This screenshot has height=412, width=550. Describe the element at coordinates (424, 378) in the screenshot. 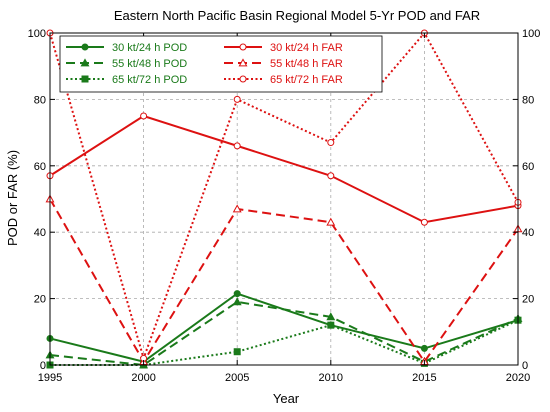

I see `x-tick-label: 2015` at that location.